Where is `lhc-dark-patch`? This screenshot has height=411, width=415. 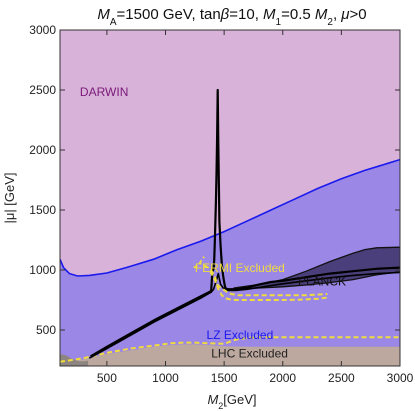 lhc-dark-patch is located at coordinates (74, 360).